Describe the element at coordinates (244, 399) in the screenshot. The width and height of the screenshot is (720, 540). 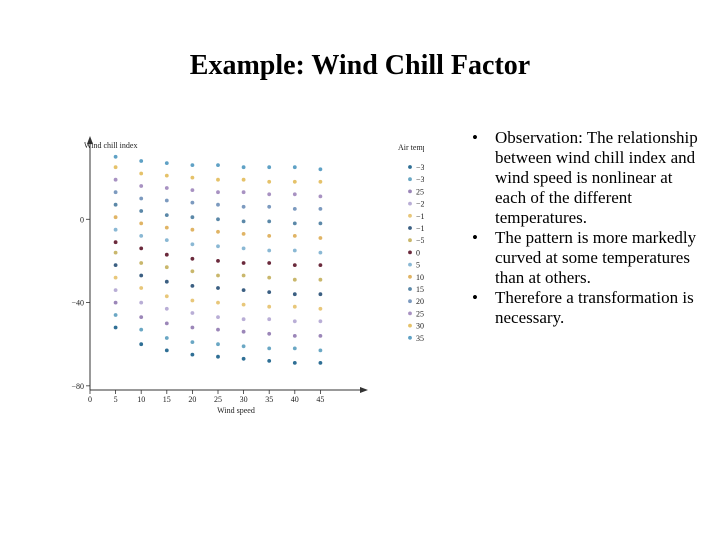
I see `x-tick-label: 30` at that location.